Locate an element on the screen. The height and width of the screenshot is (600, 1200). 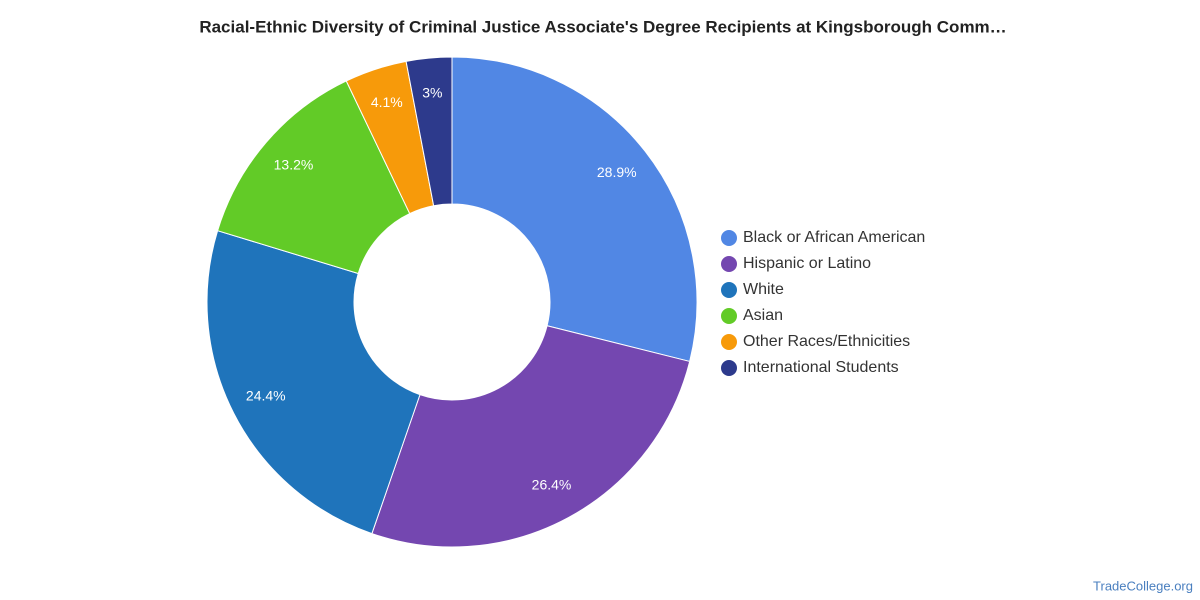
slice-label: 24.4% is located at coordinates (266, 396).